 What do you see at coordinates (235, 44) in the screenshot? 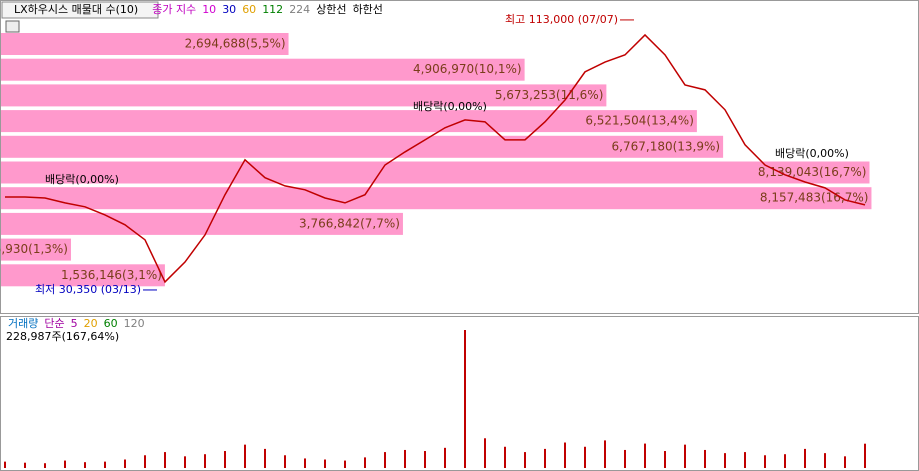
I see `profile-label: 2,694,688(5,5%)` at bounding box center [235, 44].